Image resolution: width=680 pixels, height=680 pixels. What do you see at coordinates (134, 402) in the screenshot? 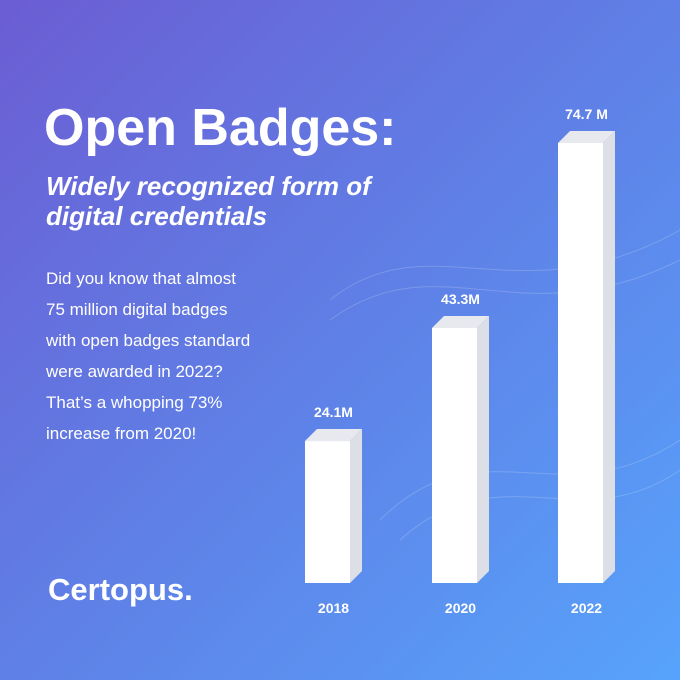
I see `description-line: That’s a whopping 73%` at bounding box center [134, 402].